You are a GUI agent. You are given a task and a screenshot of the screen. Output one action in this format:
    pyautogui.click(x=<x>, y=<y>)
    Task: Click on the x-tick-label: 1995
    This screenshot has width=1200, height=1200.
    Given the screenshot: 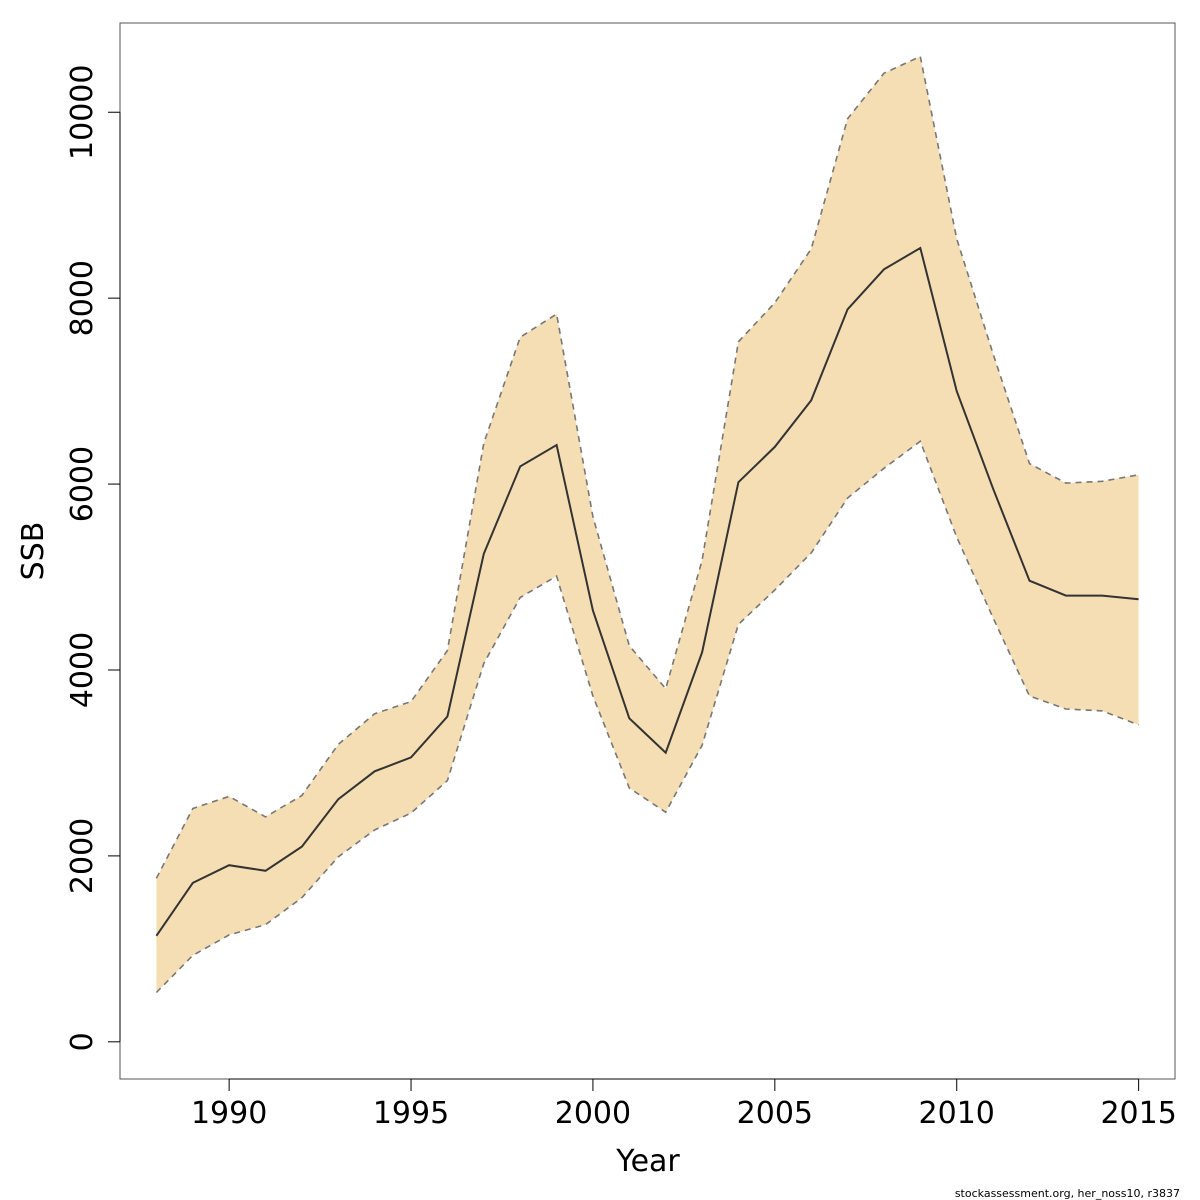 What is the action you would take?
    pyautogui.click(x=411, y=1113)
    